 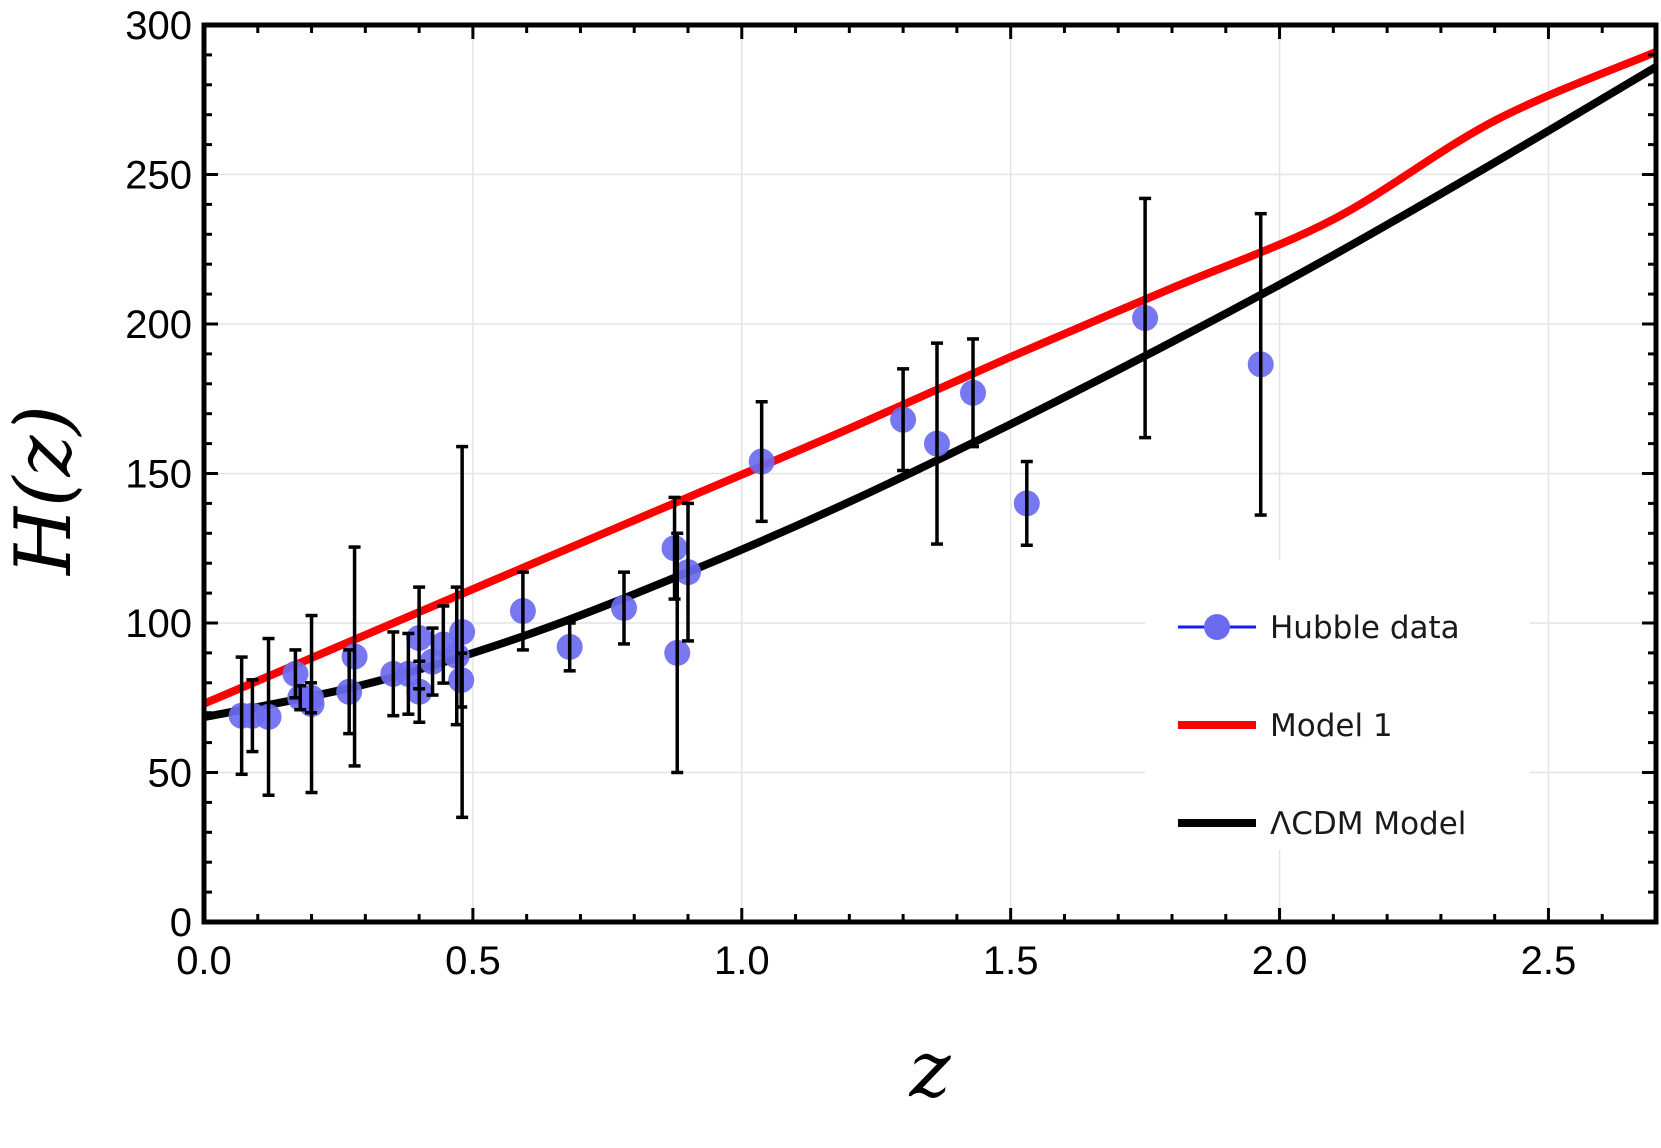 What do you see at coordinates (158, 26) in the screenshot?
I see `y-tick-label-6: 300` at bounding box center [158, 26].